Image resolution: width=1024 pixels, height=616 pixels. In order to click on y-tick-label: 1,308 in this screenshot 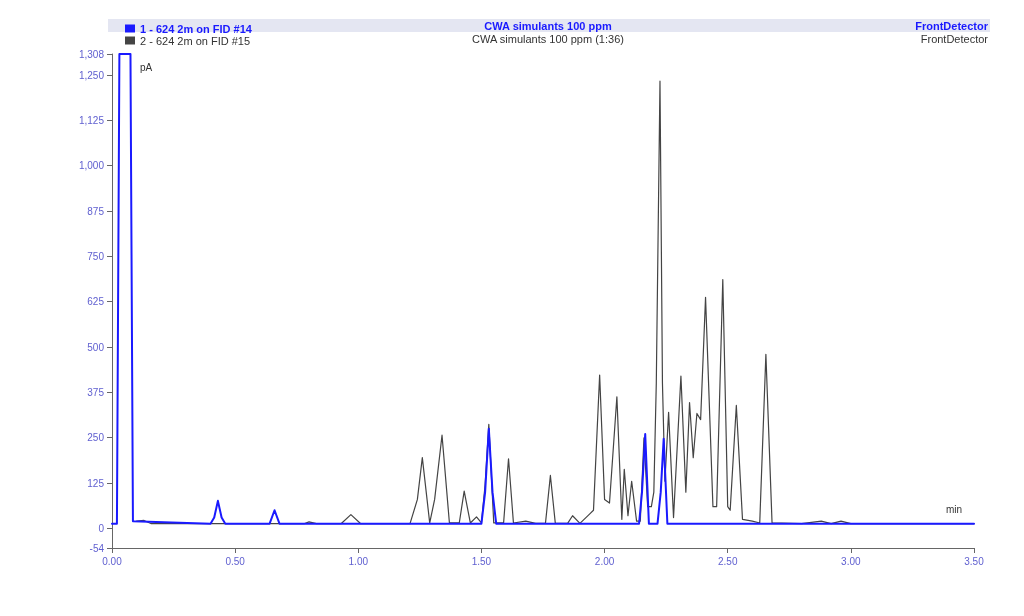, I will do `click(91, 54)`.